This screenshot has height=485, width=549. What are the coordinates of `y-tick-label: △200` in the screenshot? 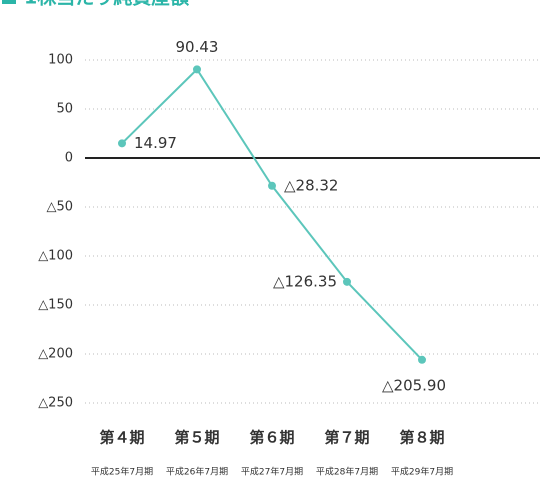 It's located at (55, 354).